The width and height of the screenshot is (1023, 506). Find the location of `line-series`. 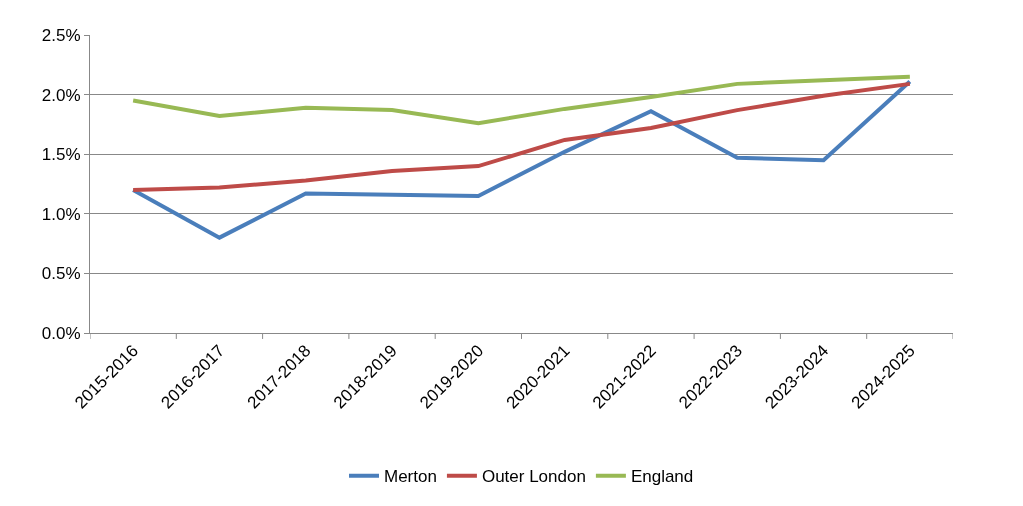

line-series is located at coordinates (521, 100).